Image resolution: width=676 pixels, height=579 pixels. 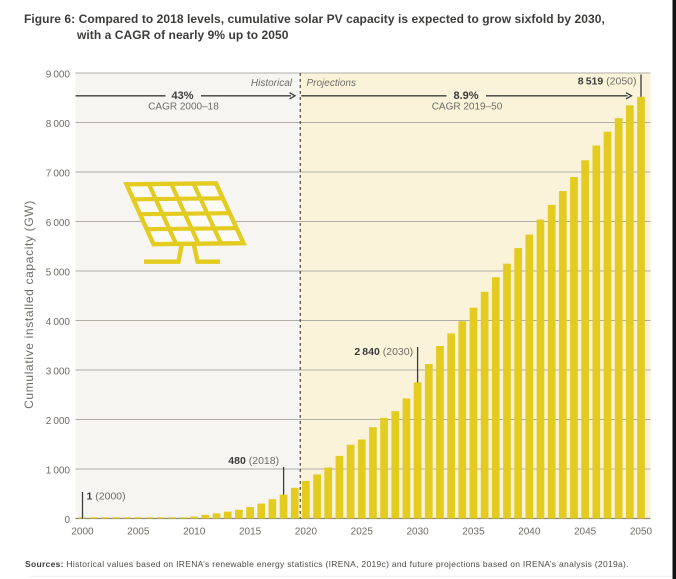 What do you see at coordinates (67, 520) in the screenshot?
I see `svg-text: 0` at bounding box center [67, 520].